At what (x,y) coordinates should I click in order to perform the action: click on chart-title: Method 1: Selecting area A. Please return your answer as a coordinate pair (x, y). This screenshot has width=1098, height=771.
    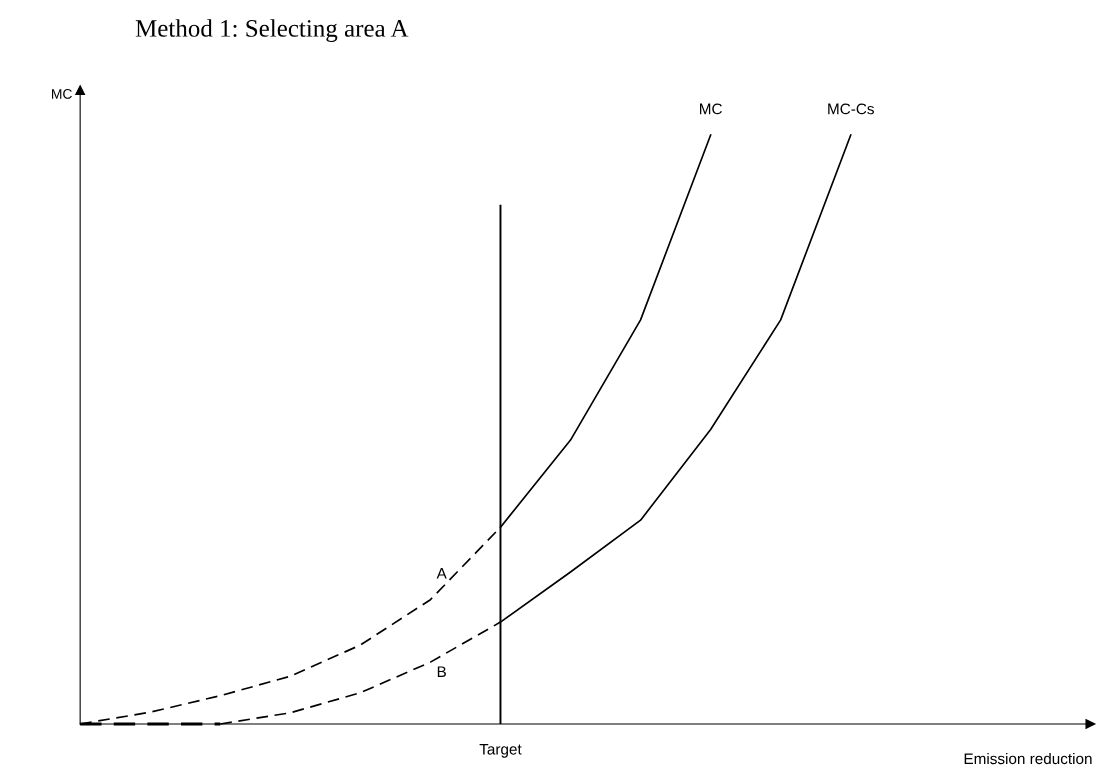
    Looking at the image, I should click on (272, 31).